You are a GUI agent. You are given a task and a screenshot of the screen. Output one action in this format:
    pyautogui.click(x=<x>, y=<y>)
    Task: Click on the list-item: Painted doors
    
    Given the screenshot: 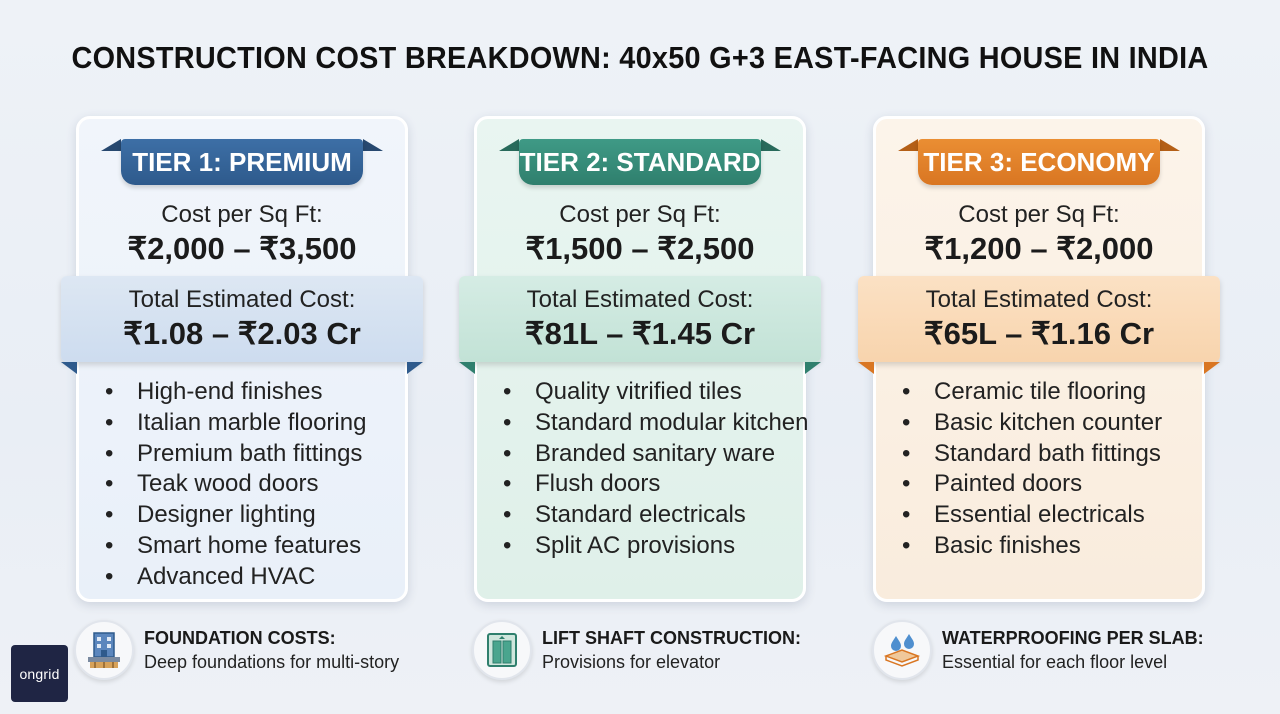 What is the action you would take?
    pyautogui.click(x=1030, y=484)
    